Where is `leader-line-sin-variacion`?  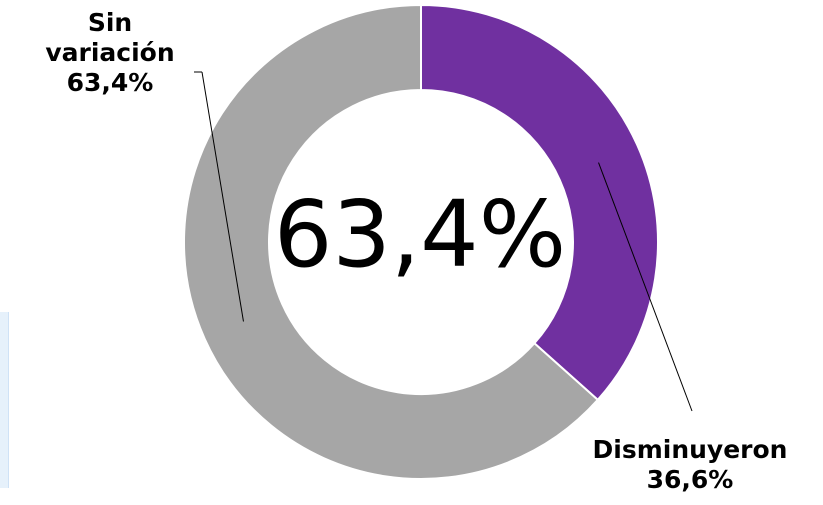 leader-line-sin-variacion is located at coordinates (222, 196).